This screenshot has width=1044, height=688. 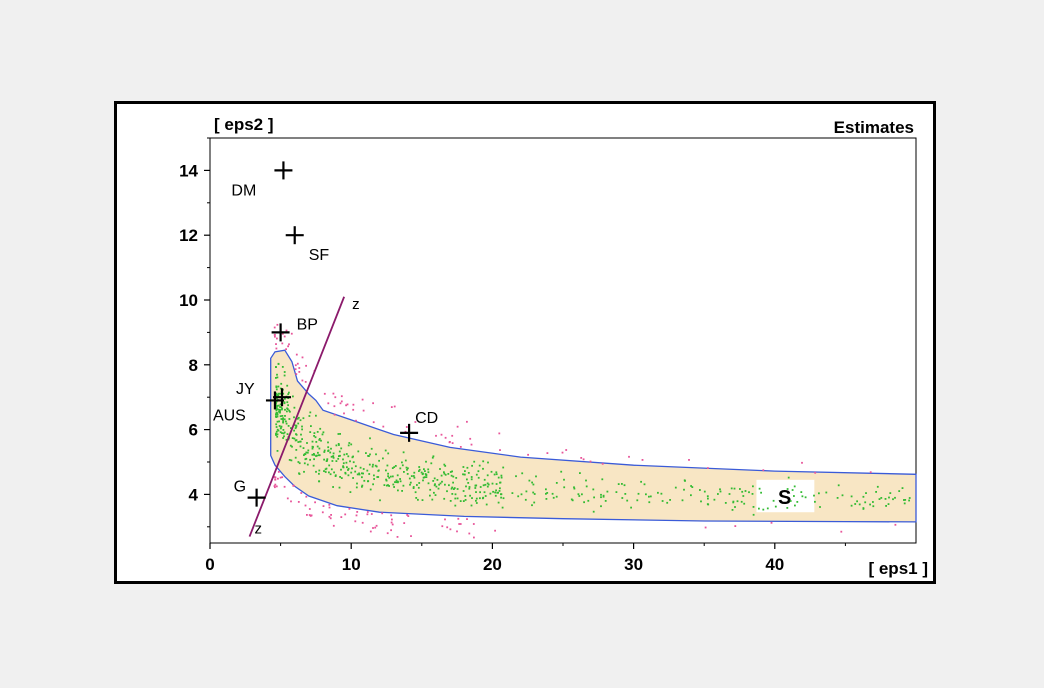 What do you see at coordinates (356, 304) in the screenshot?
I see `line-z-label-top: z` at bounding box center [356, 304].